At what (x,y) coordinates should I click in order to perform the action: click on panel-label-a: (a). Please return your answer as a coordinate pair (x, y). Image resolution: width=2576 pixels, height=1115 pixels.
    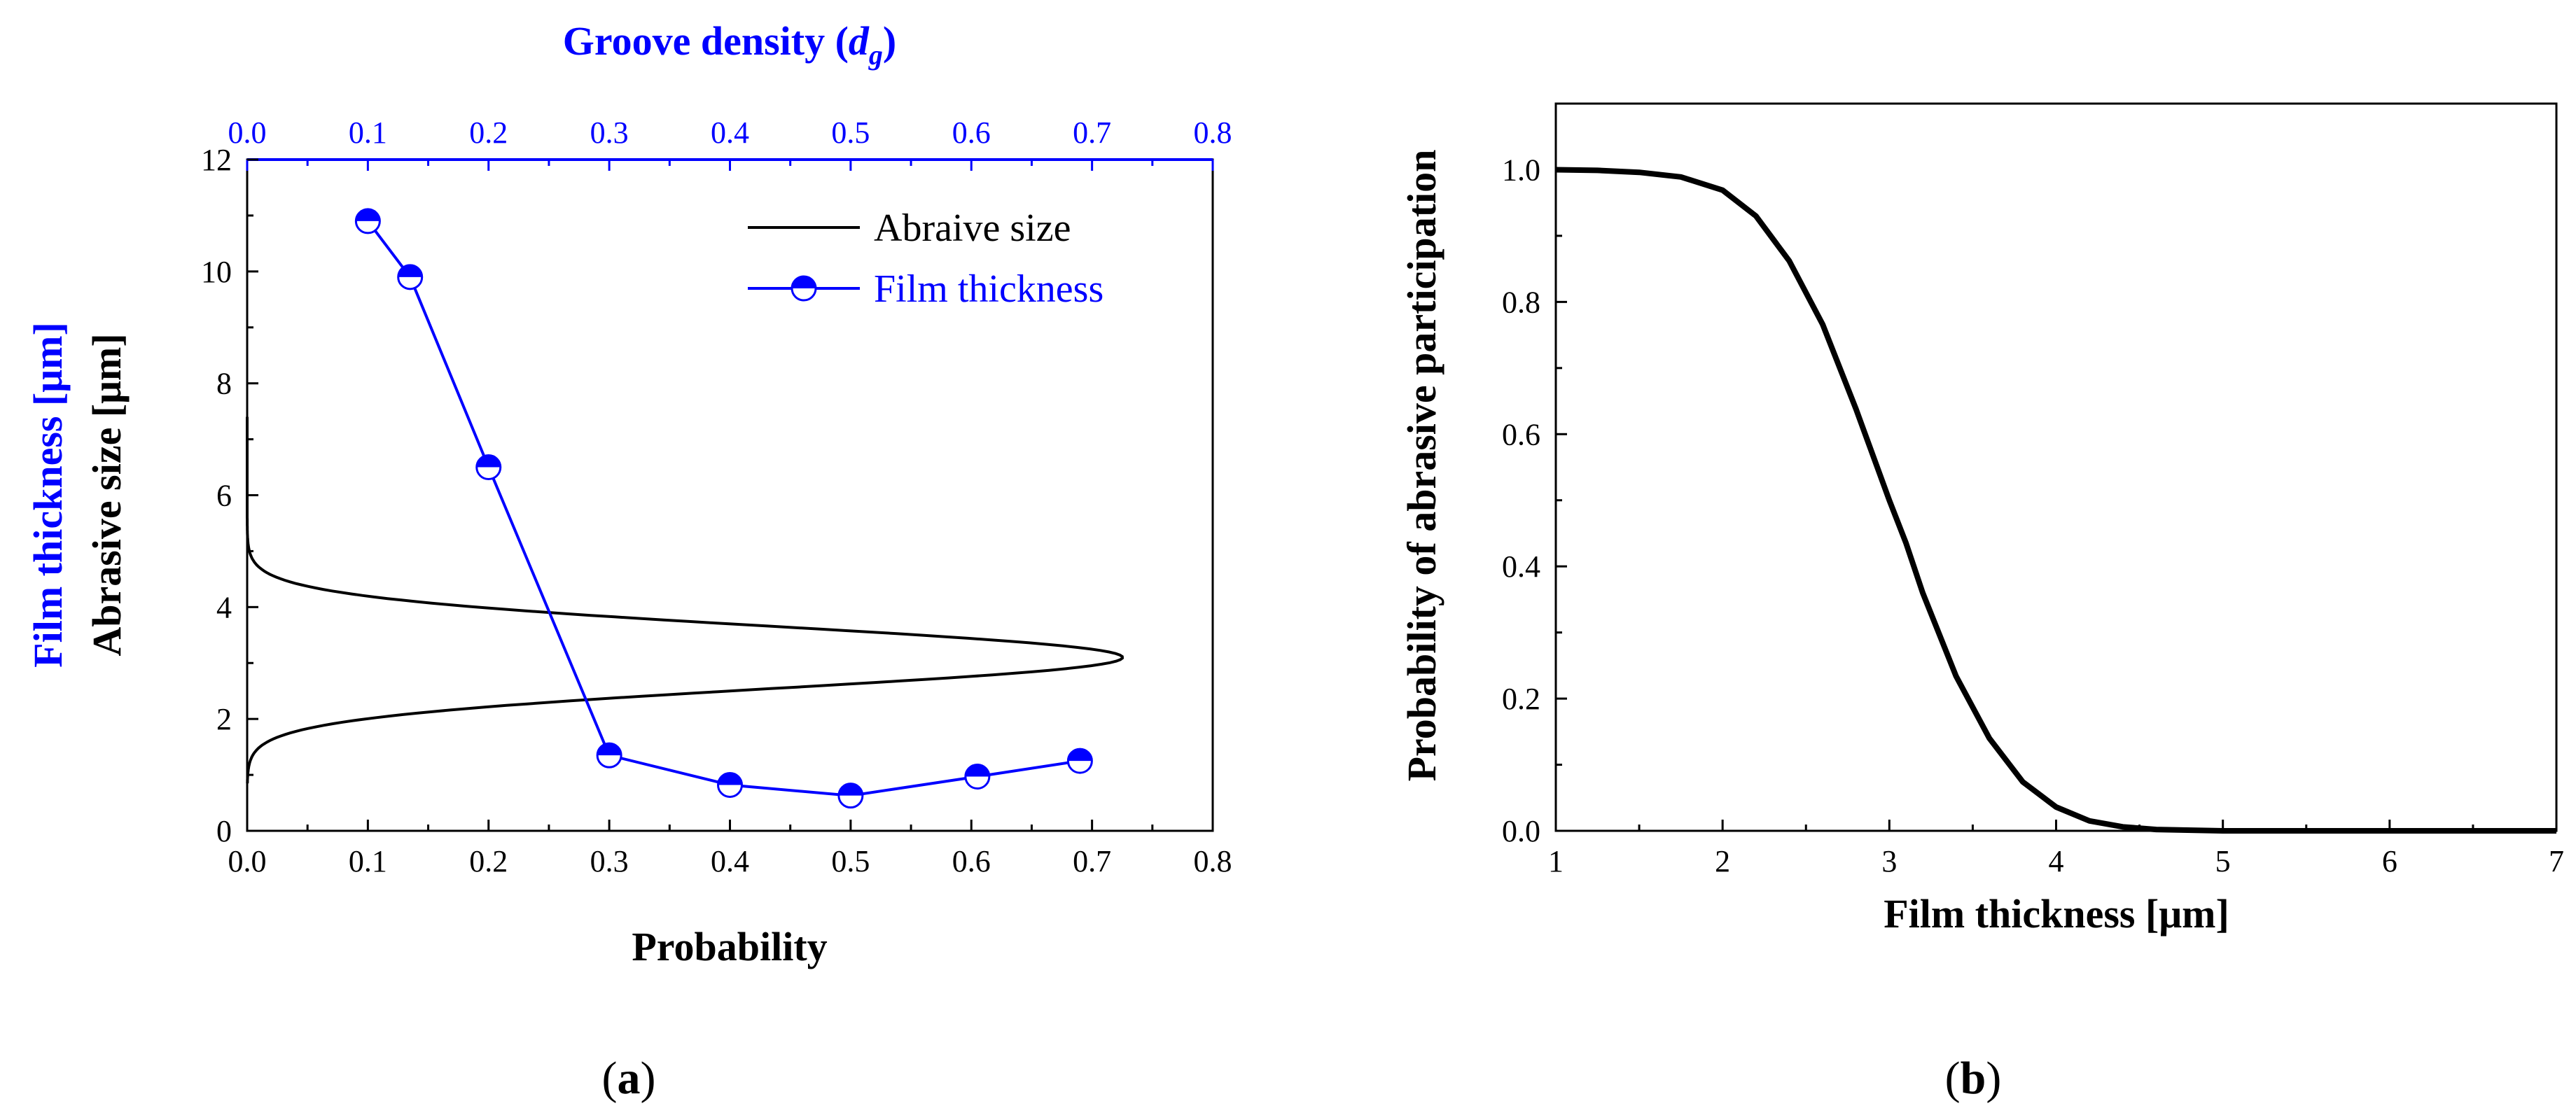
    Looking at the image, I should click on (629, 1078).